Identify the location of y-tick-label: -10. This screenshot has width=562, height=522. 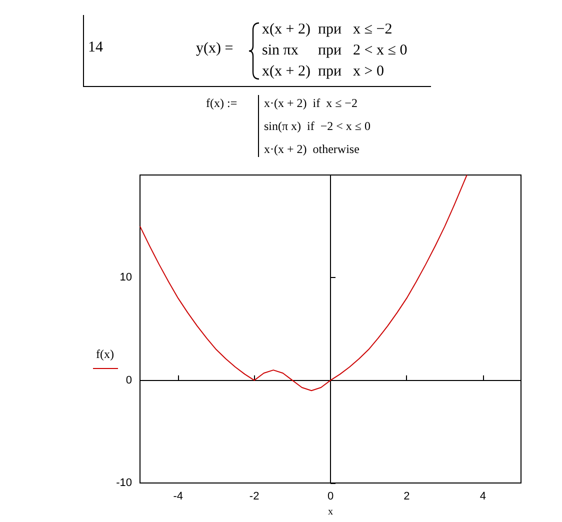
(124, 483).